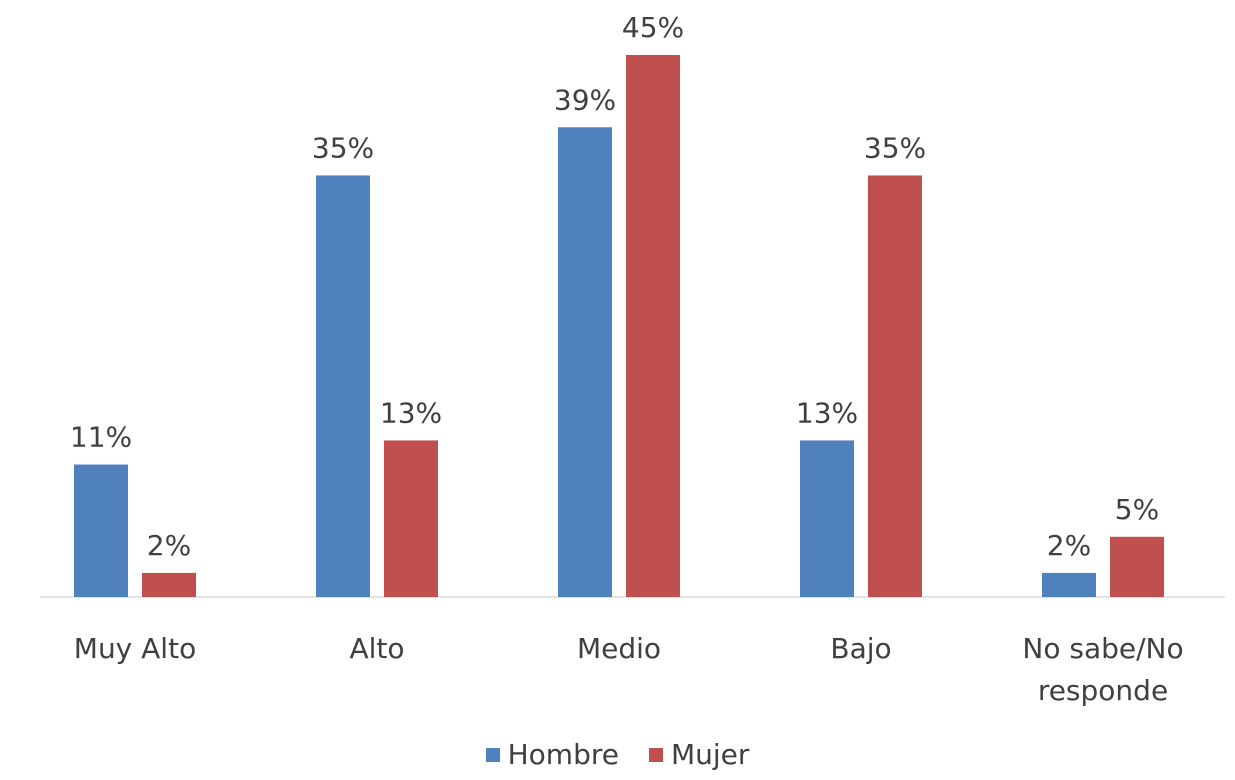 This screenshot has height=780, width=1235. I want to click on legend: Hombre Mujer, so click(617, 754).